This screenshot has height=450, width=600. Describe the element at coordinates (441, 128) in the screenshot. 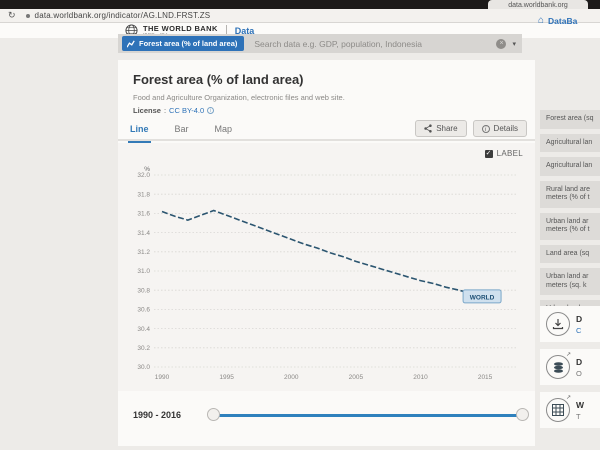

I see `share-button: Share` at that location.